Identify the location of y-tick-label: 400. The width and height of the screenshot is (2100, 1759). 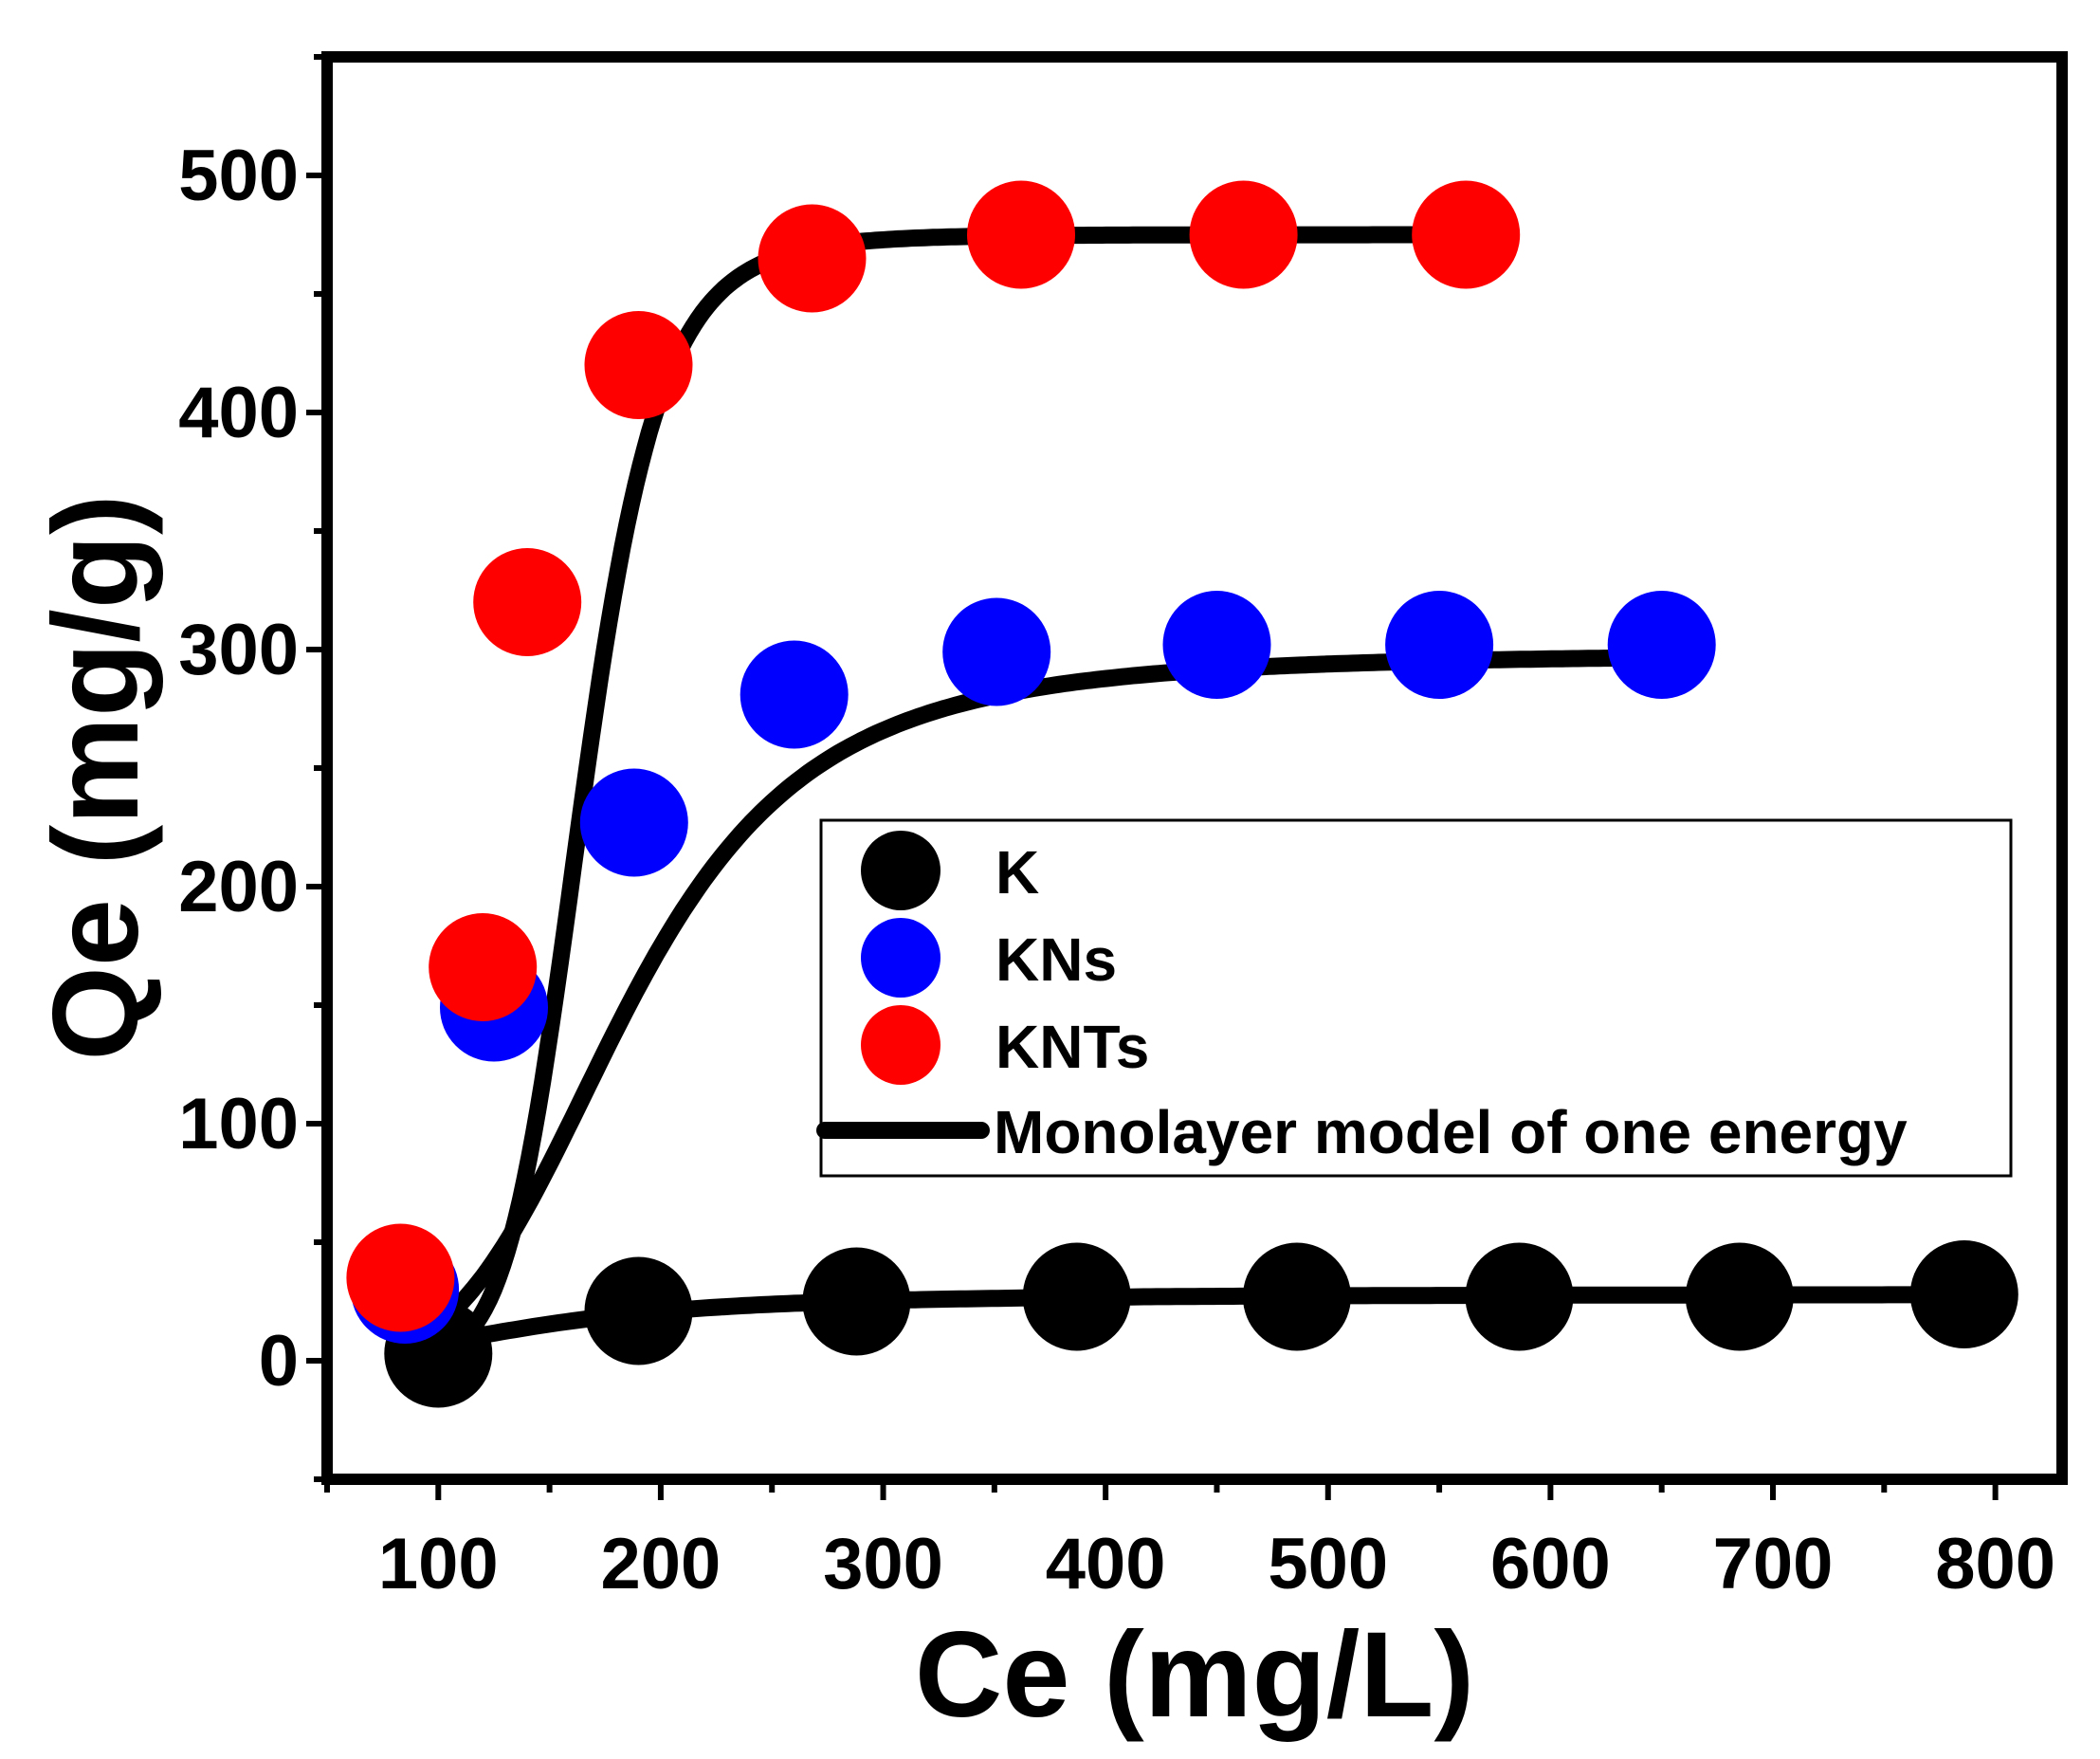
(238, 413).